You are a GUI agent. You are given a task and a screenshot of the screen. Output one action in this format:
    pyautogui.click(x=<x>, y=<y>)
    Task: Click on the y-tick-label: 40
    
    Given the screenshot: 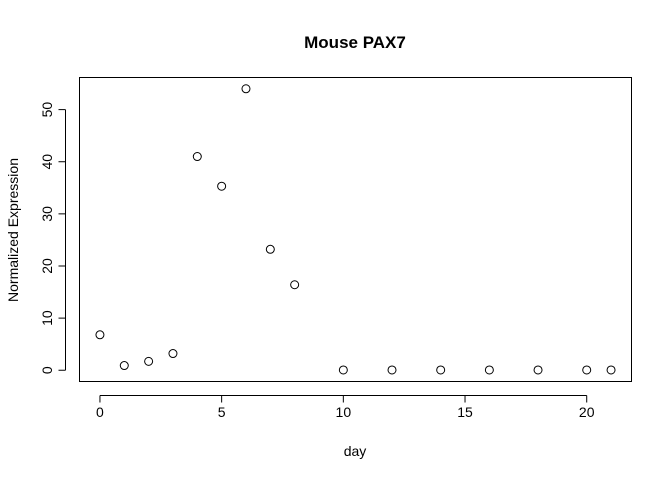 What is the action you would take?
    pyautogui.click(x=47, y=162)
    